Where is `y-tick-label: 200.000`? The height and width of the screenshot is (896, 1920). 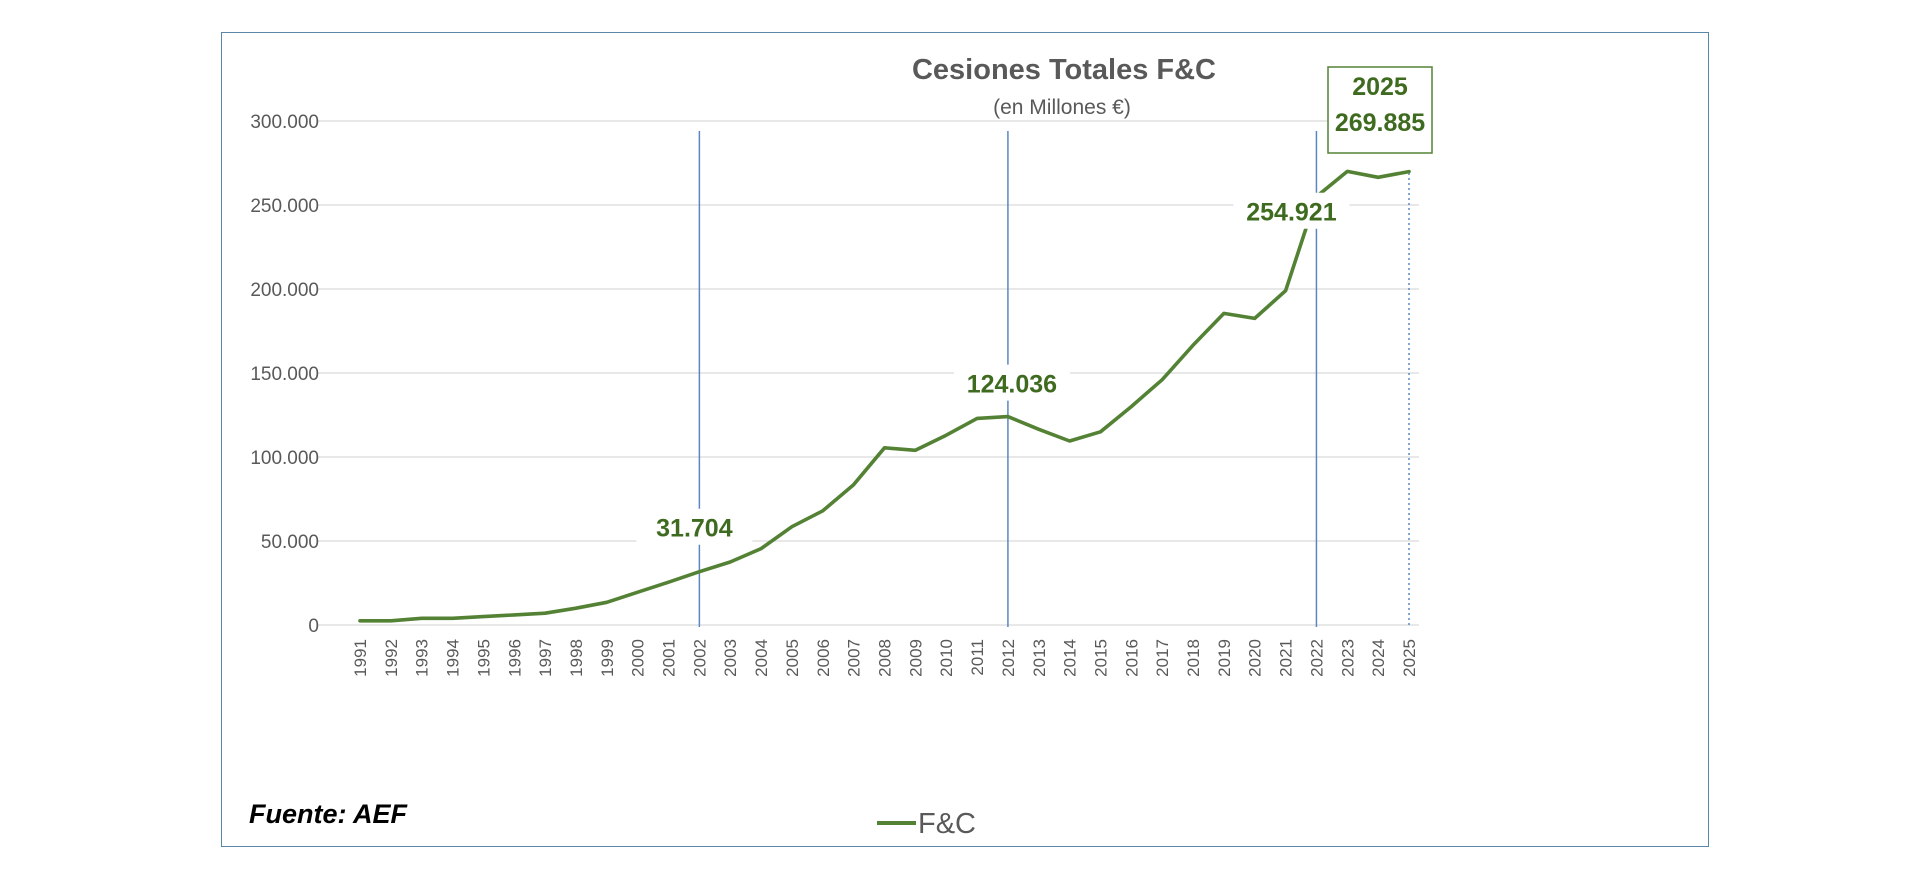
y-tick-label: 200.000 is located at coordinates (284, 290).